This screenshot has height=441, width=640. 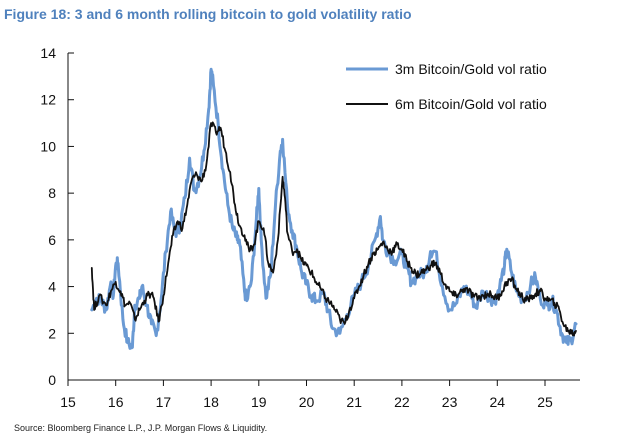 What do you see at coordinates (354, 402) in the screenshot?
I see `x-tick-label: 21` at bounding box center [354, 402].